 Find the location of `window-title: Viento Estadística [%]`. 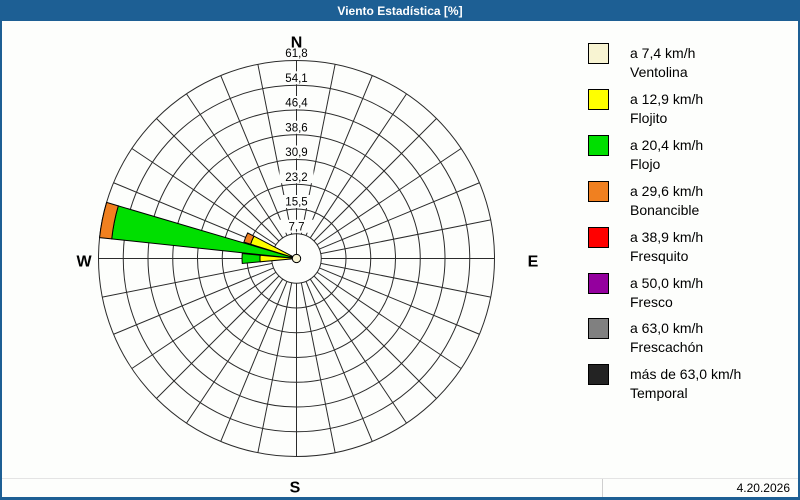

window-title: Viento Estadística [%] is located at coordinates (400, 10).